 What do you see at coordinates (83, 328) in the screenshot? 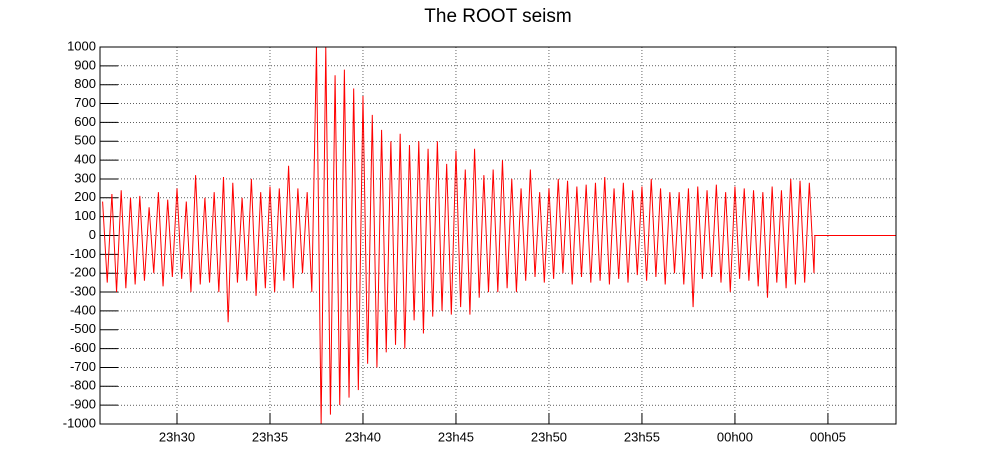
I see `y-tick-label: -500` at bounding box center [83, 328].